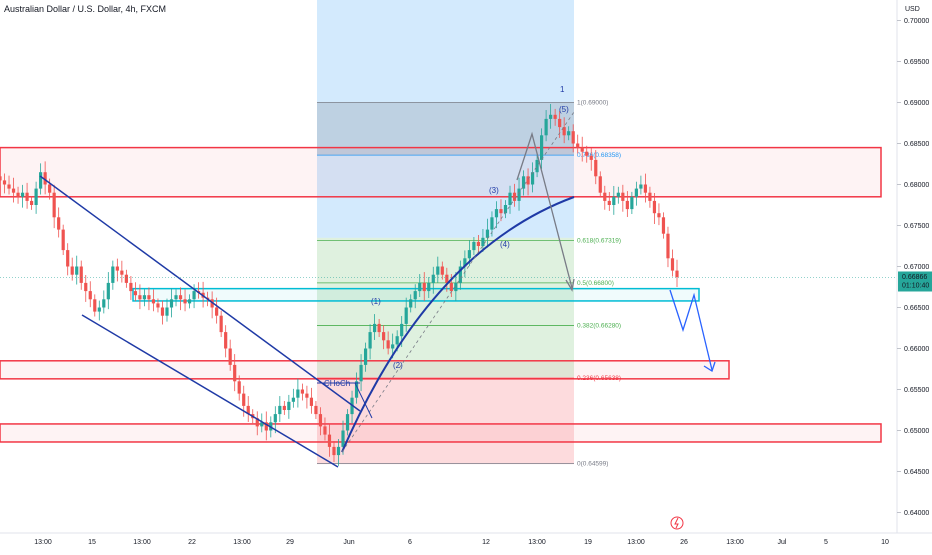 This screenshot has width=932, height=555. I want to click on currency-label: USD, so click(912, 9).